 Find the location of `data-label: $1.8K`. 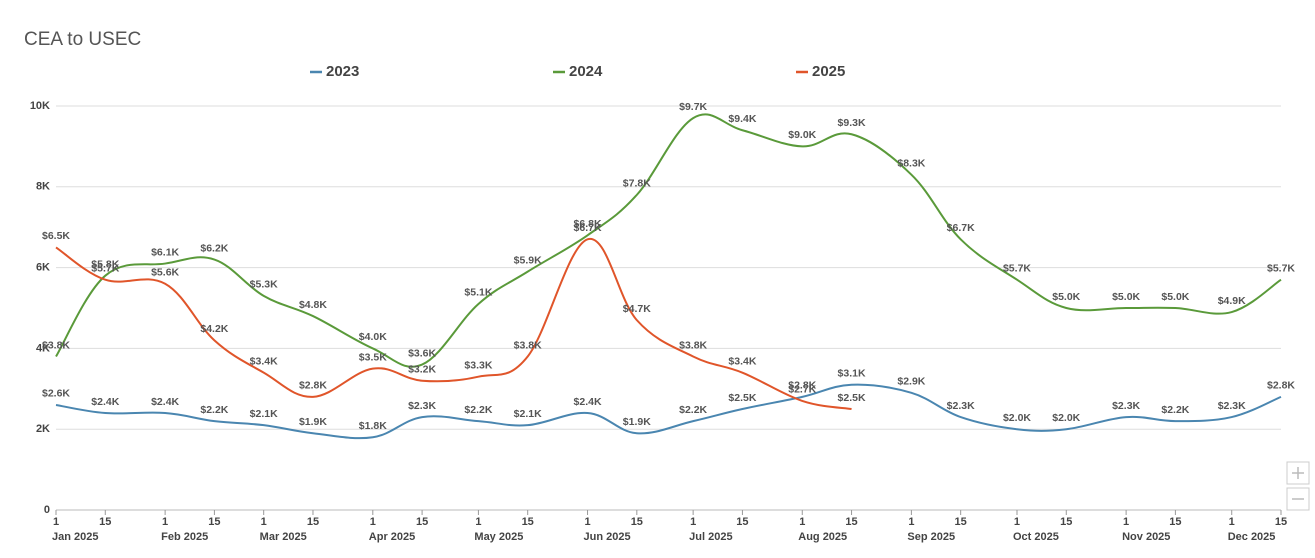

data-label: $1.8K is located at coordinates (373, 426).